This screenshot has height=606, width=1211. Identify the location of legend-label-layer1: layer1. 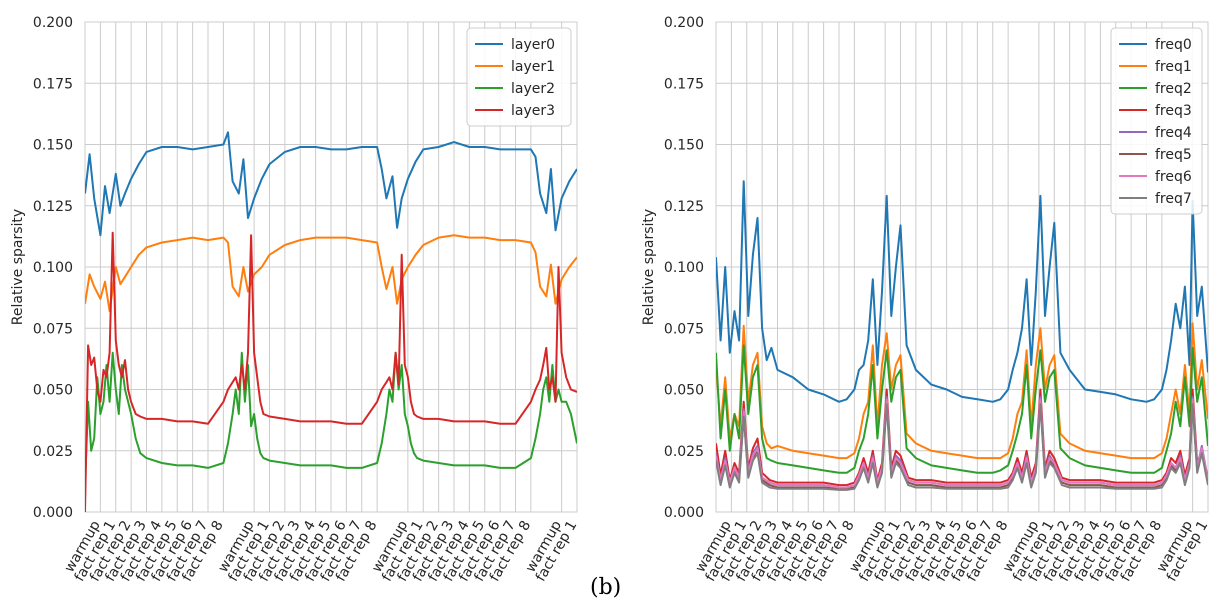
(533, 67).